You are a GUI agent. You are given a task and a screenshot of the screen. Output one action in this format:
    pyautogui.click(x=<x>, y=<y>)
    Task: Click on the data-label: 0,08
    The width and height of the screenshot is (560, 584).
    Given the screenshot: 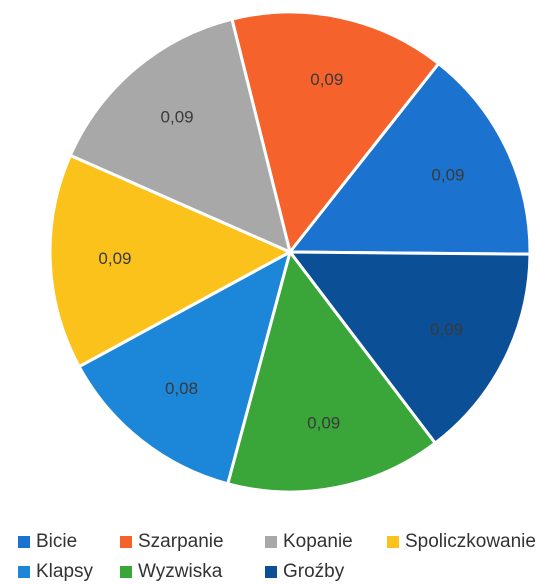 What is the action you would take?
    pyautogui.click(x=181, y=388)
    